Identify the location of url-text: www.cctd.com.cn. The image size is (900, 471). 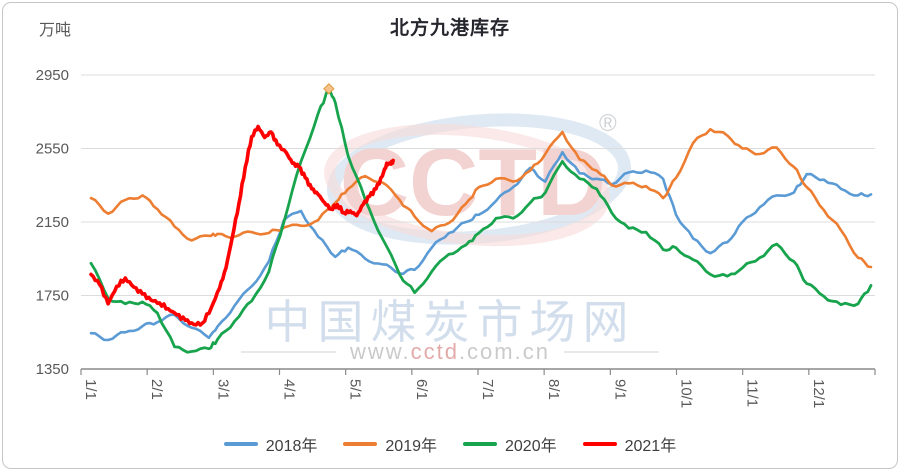
(450, 352).